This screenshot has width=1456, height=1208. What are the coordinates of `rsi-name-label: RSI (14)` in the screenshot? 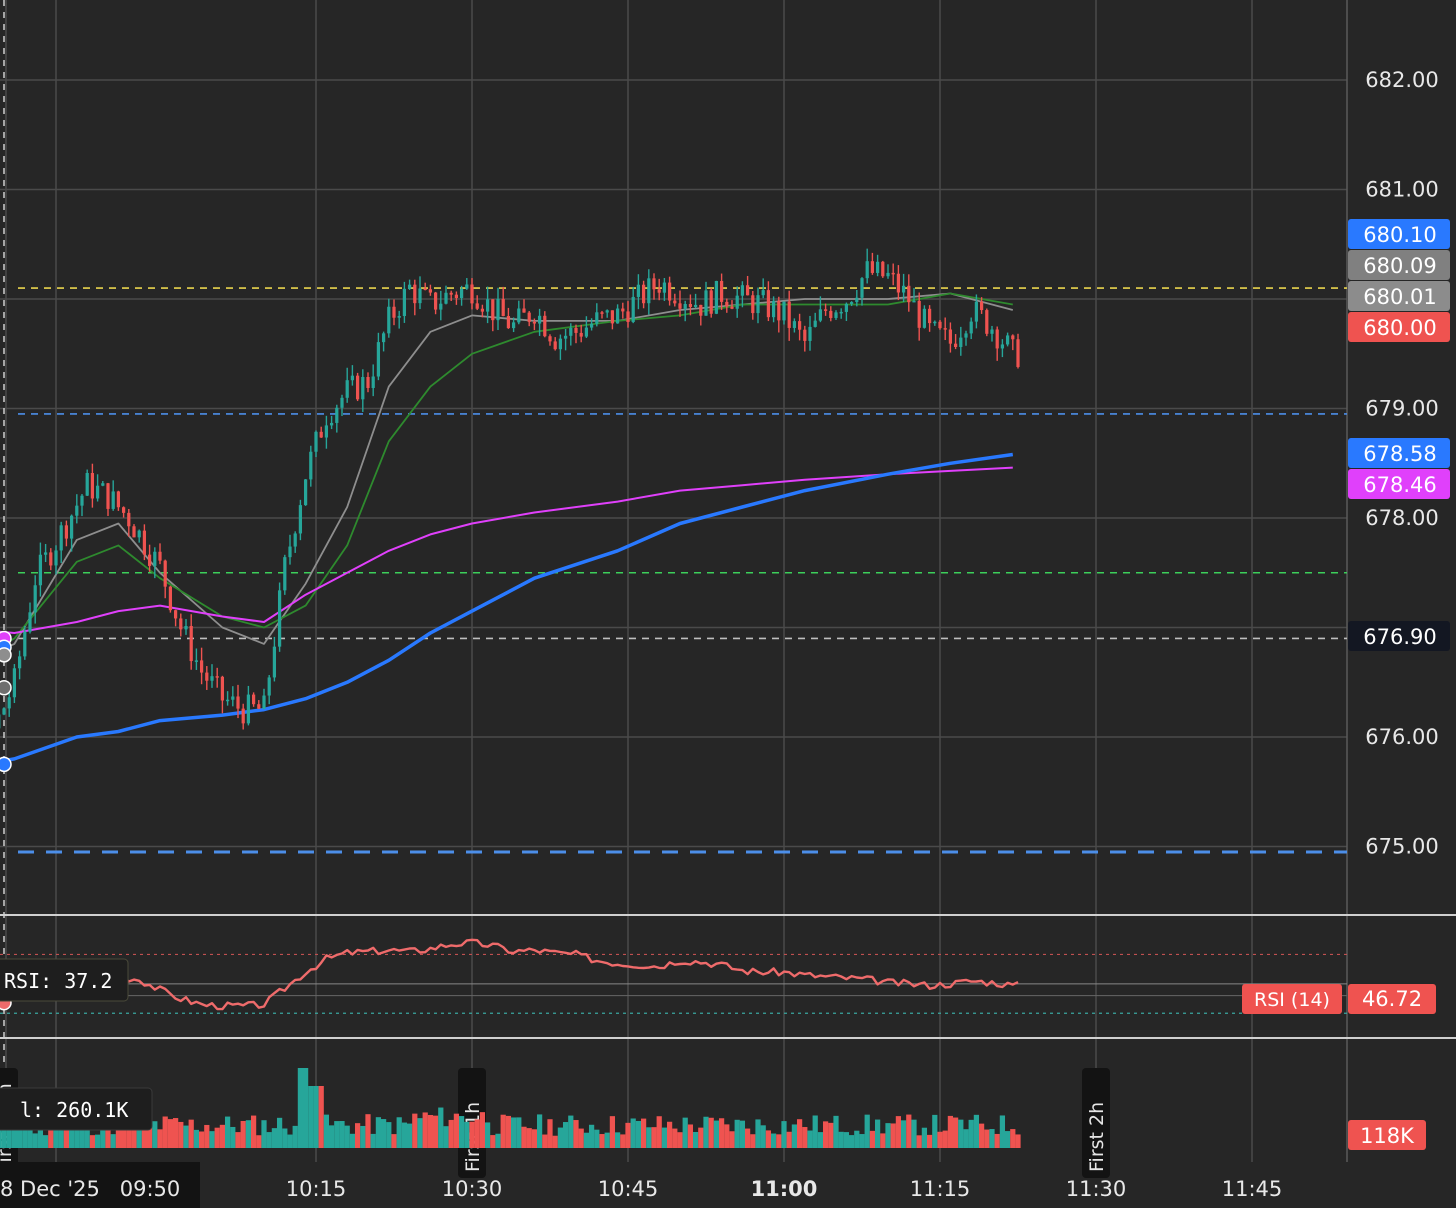 It's located at (1292, 1000).